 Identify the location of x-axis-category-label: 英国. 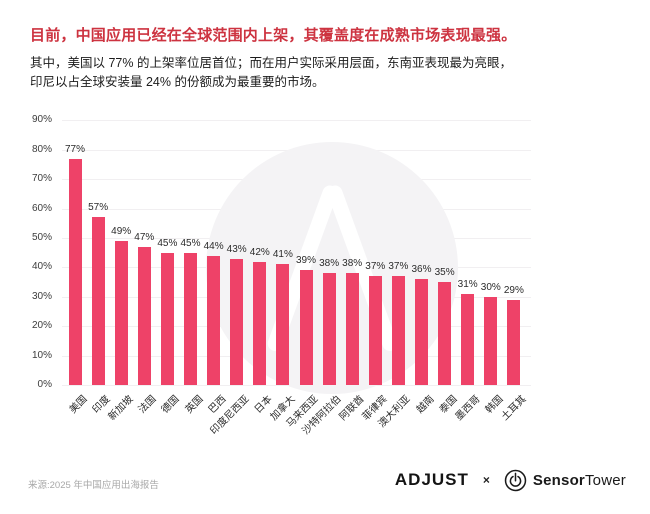
(194, 404).